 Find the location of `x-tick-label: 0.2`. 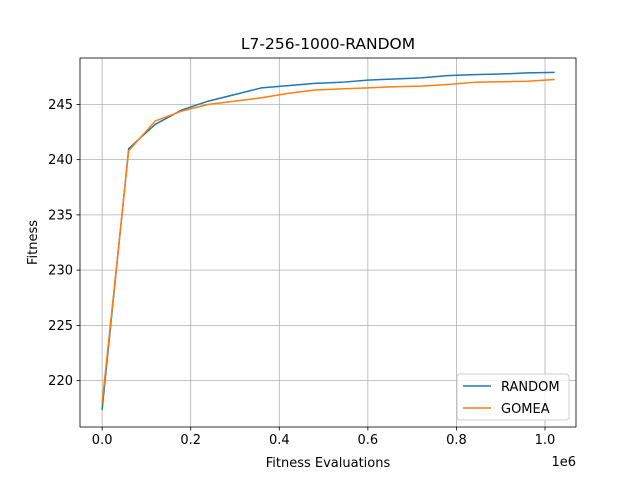

x-tick-label: 0.2 is located at coordinates (190, 440).